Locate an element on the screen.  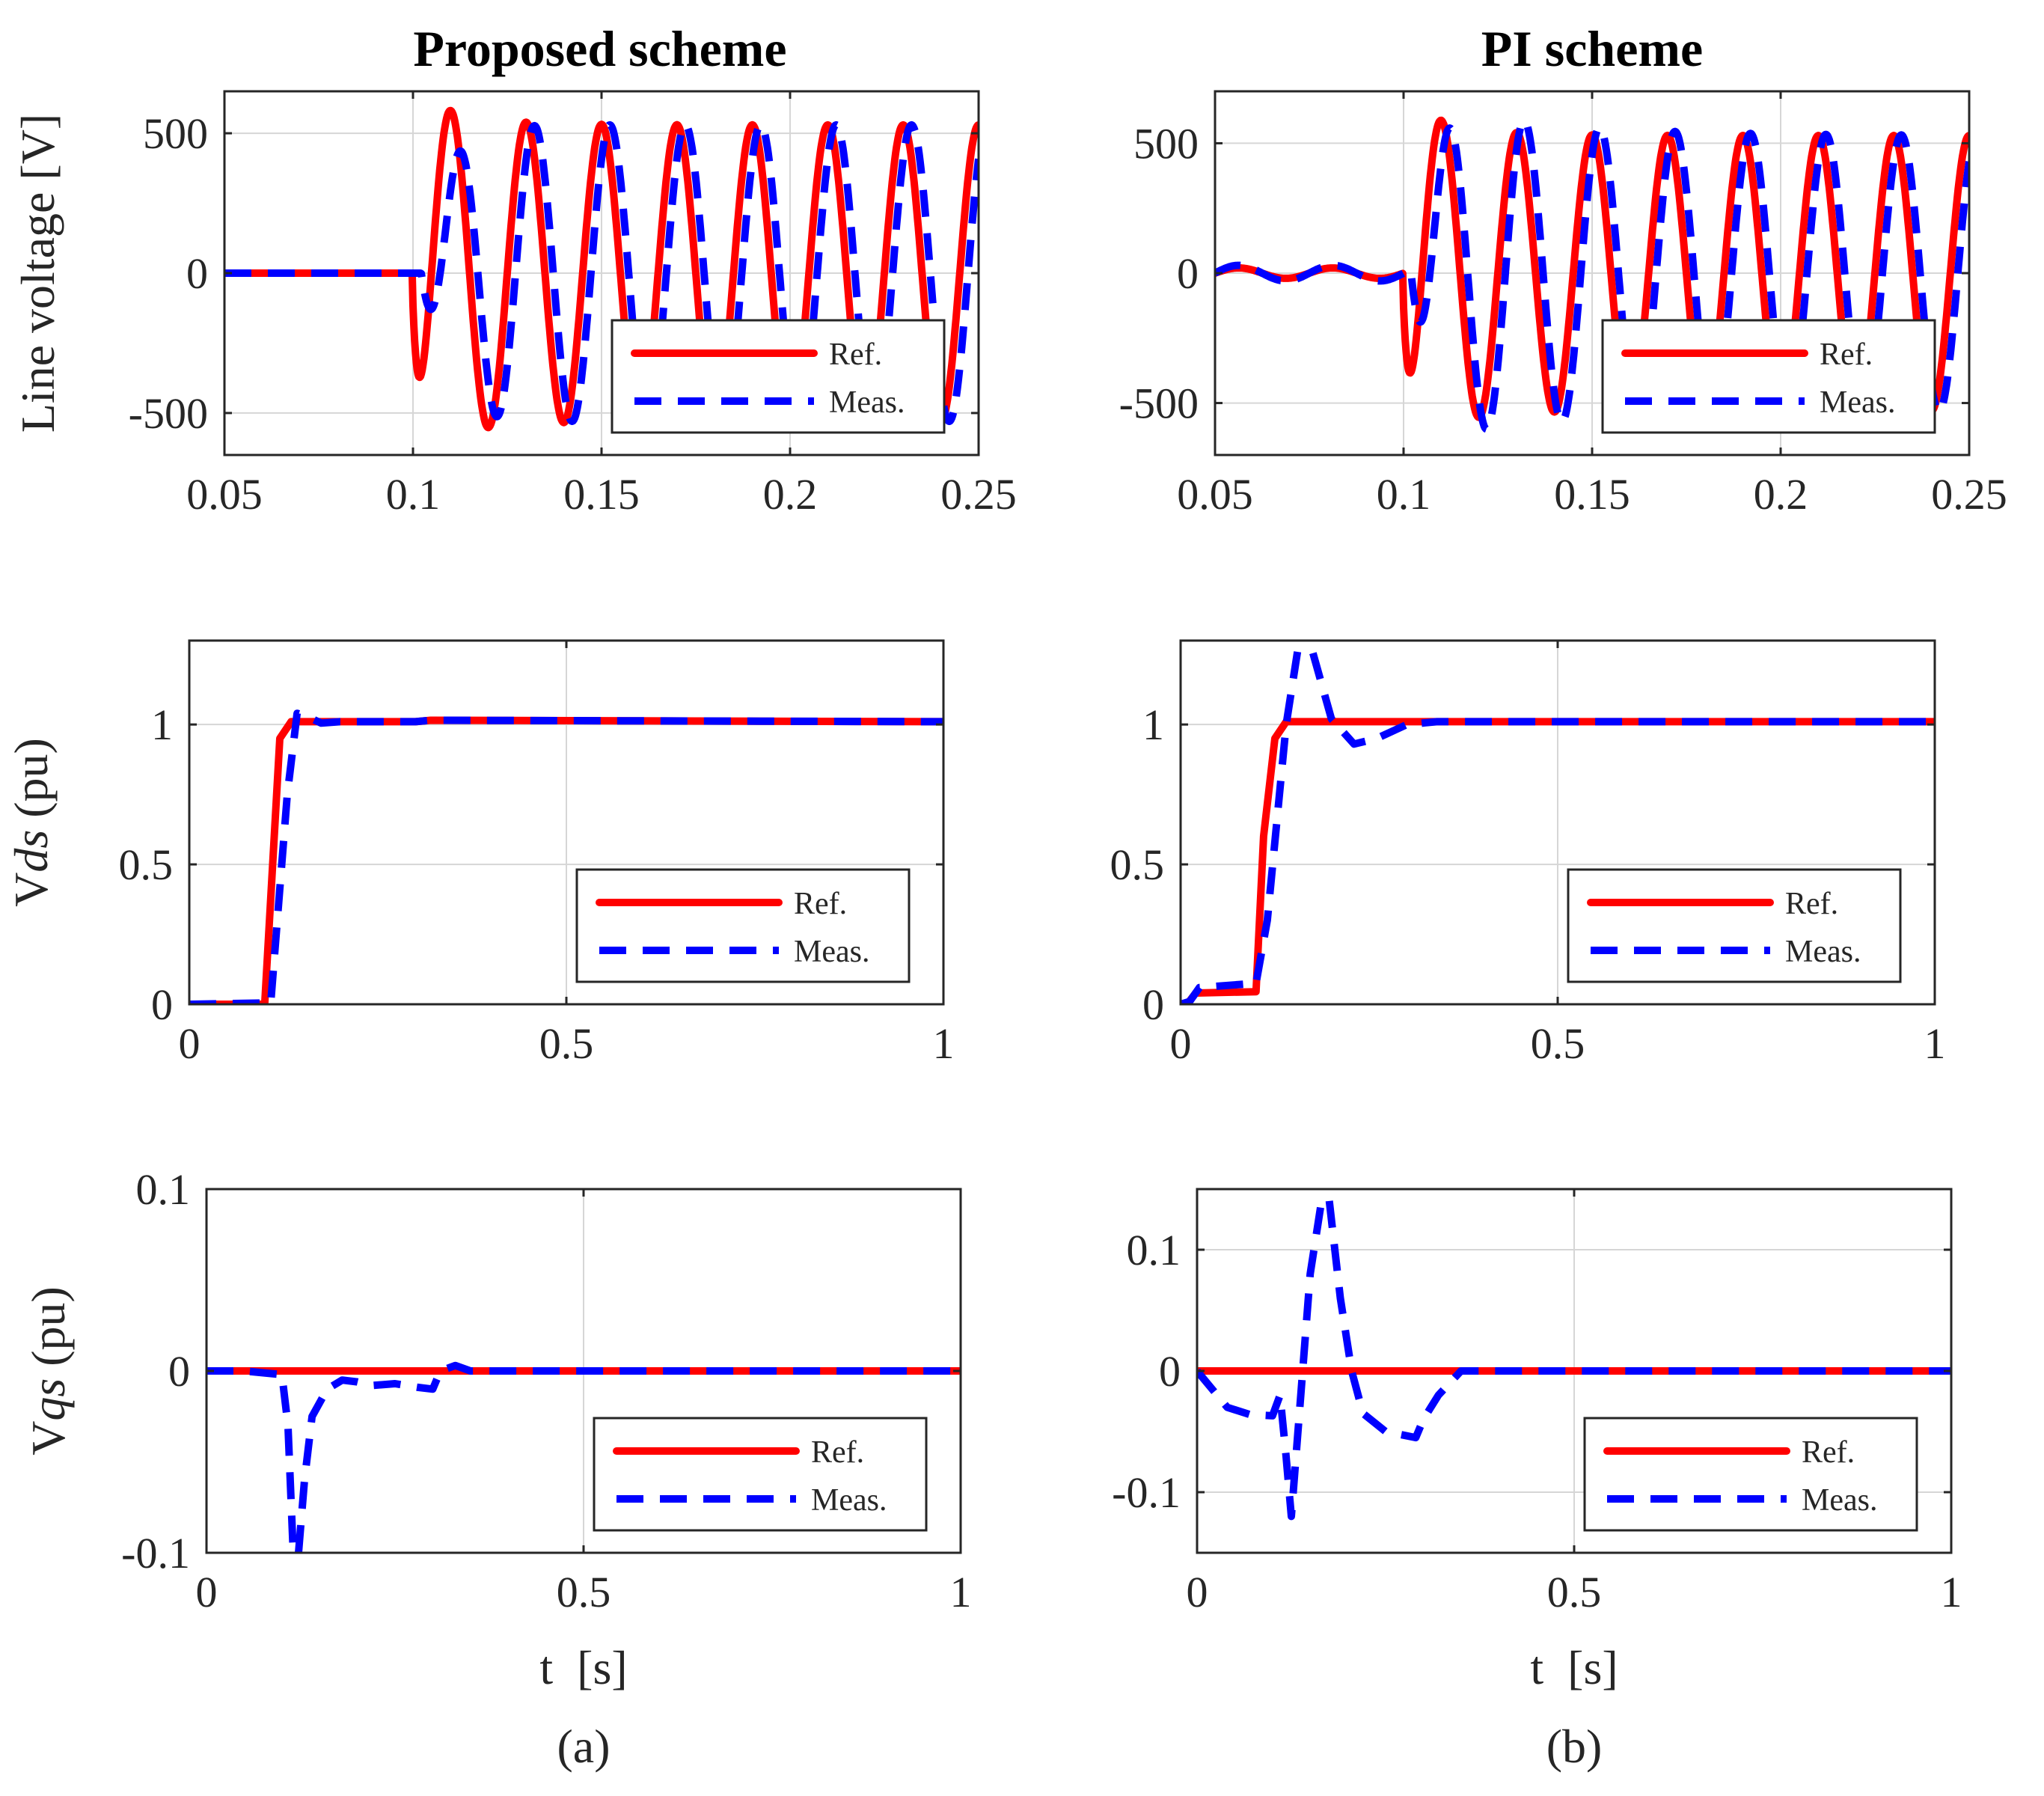
column-title-proposed: Proposed scheme is located at coordinates (599, 48).